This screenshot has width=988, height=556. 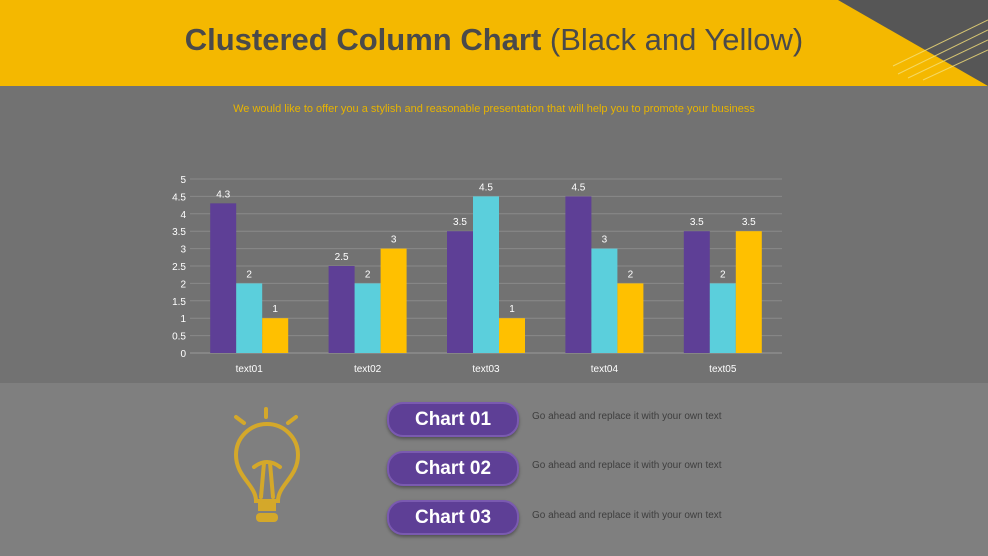 What do you see at coordinates (183, 215) in the screenshot?
I see `y-tick-label: 4` at bounding box center [183, 215].